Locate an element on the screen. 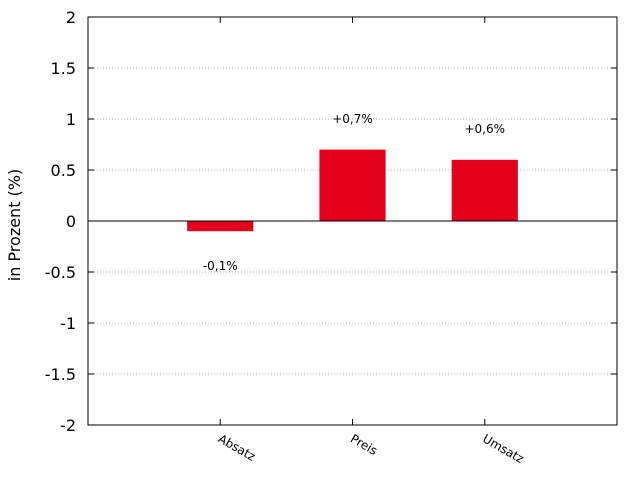 This screenshot has height=480, width=640. data-label: +0,7% is located at coordinates (352, 119).